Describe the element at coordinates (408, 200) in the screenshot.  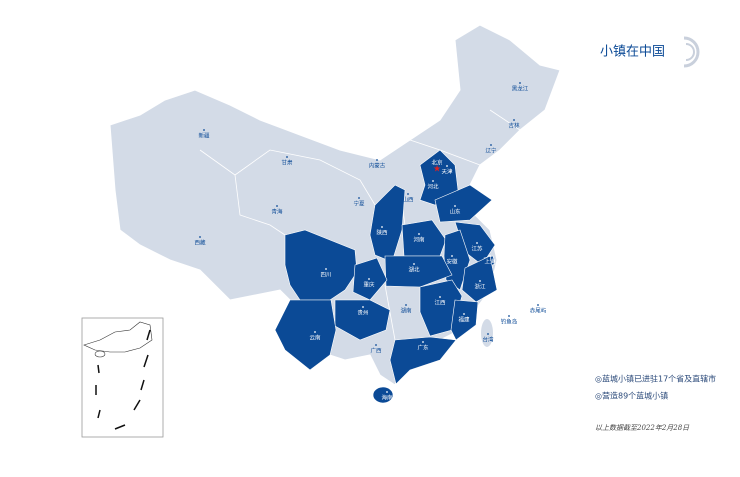
I see `province-label: 山西` at that location.